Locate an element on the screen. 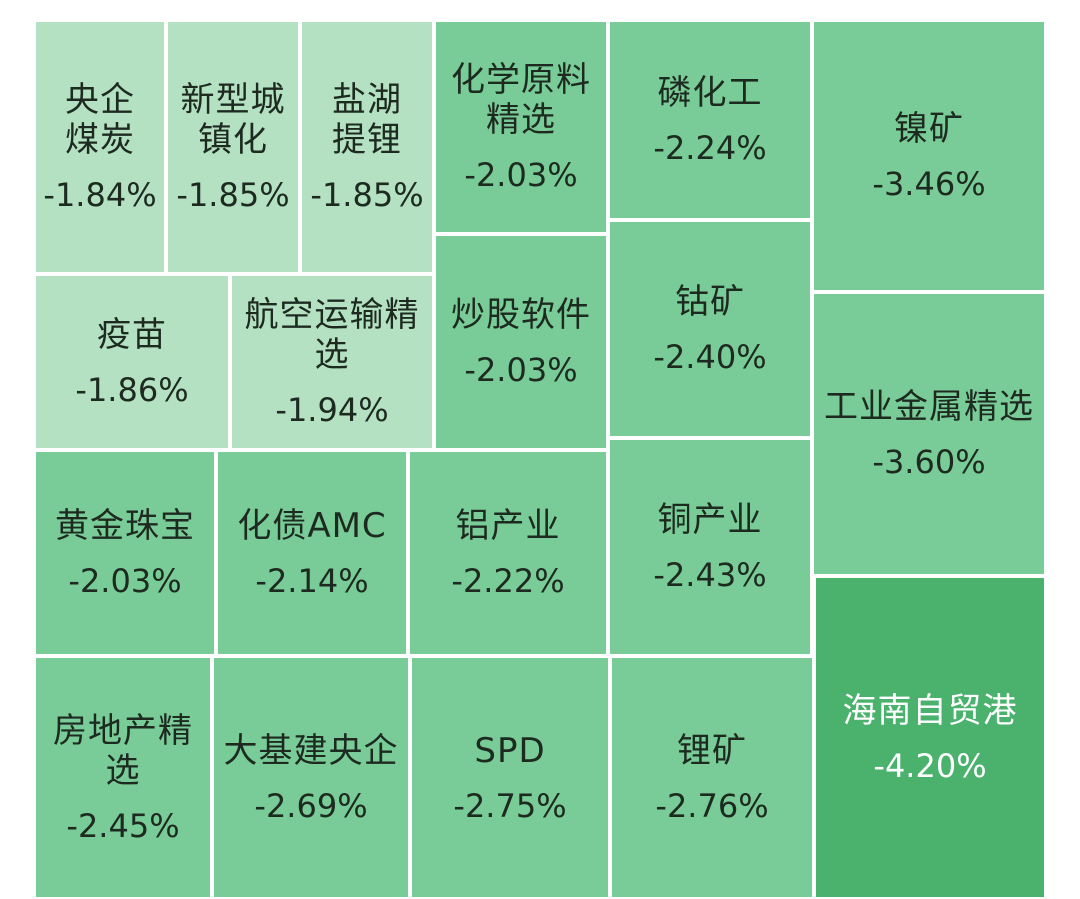 The image size is (1080, 899). tile-label: 房地产精选 is located at coordinates (123, 750).